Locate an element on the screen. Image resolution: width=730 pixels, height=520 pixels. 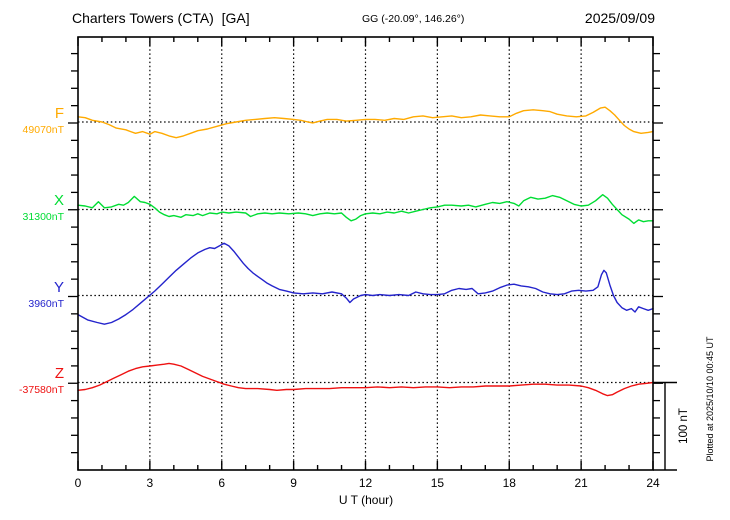
page-title: Charters Towers (CTA) [GA] is located at coordinates (161, 18).